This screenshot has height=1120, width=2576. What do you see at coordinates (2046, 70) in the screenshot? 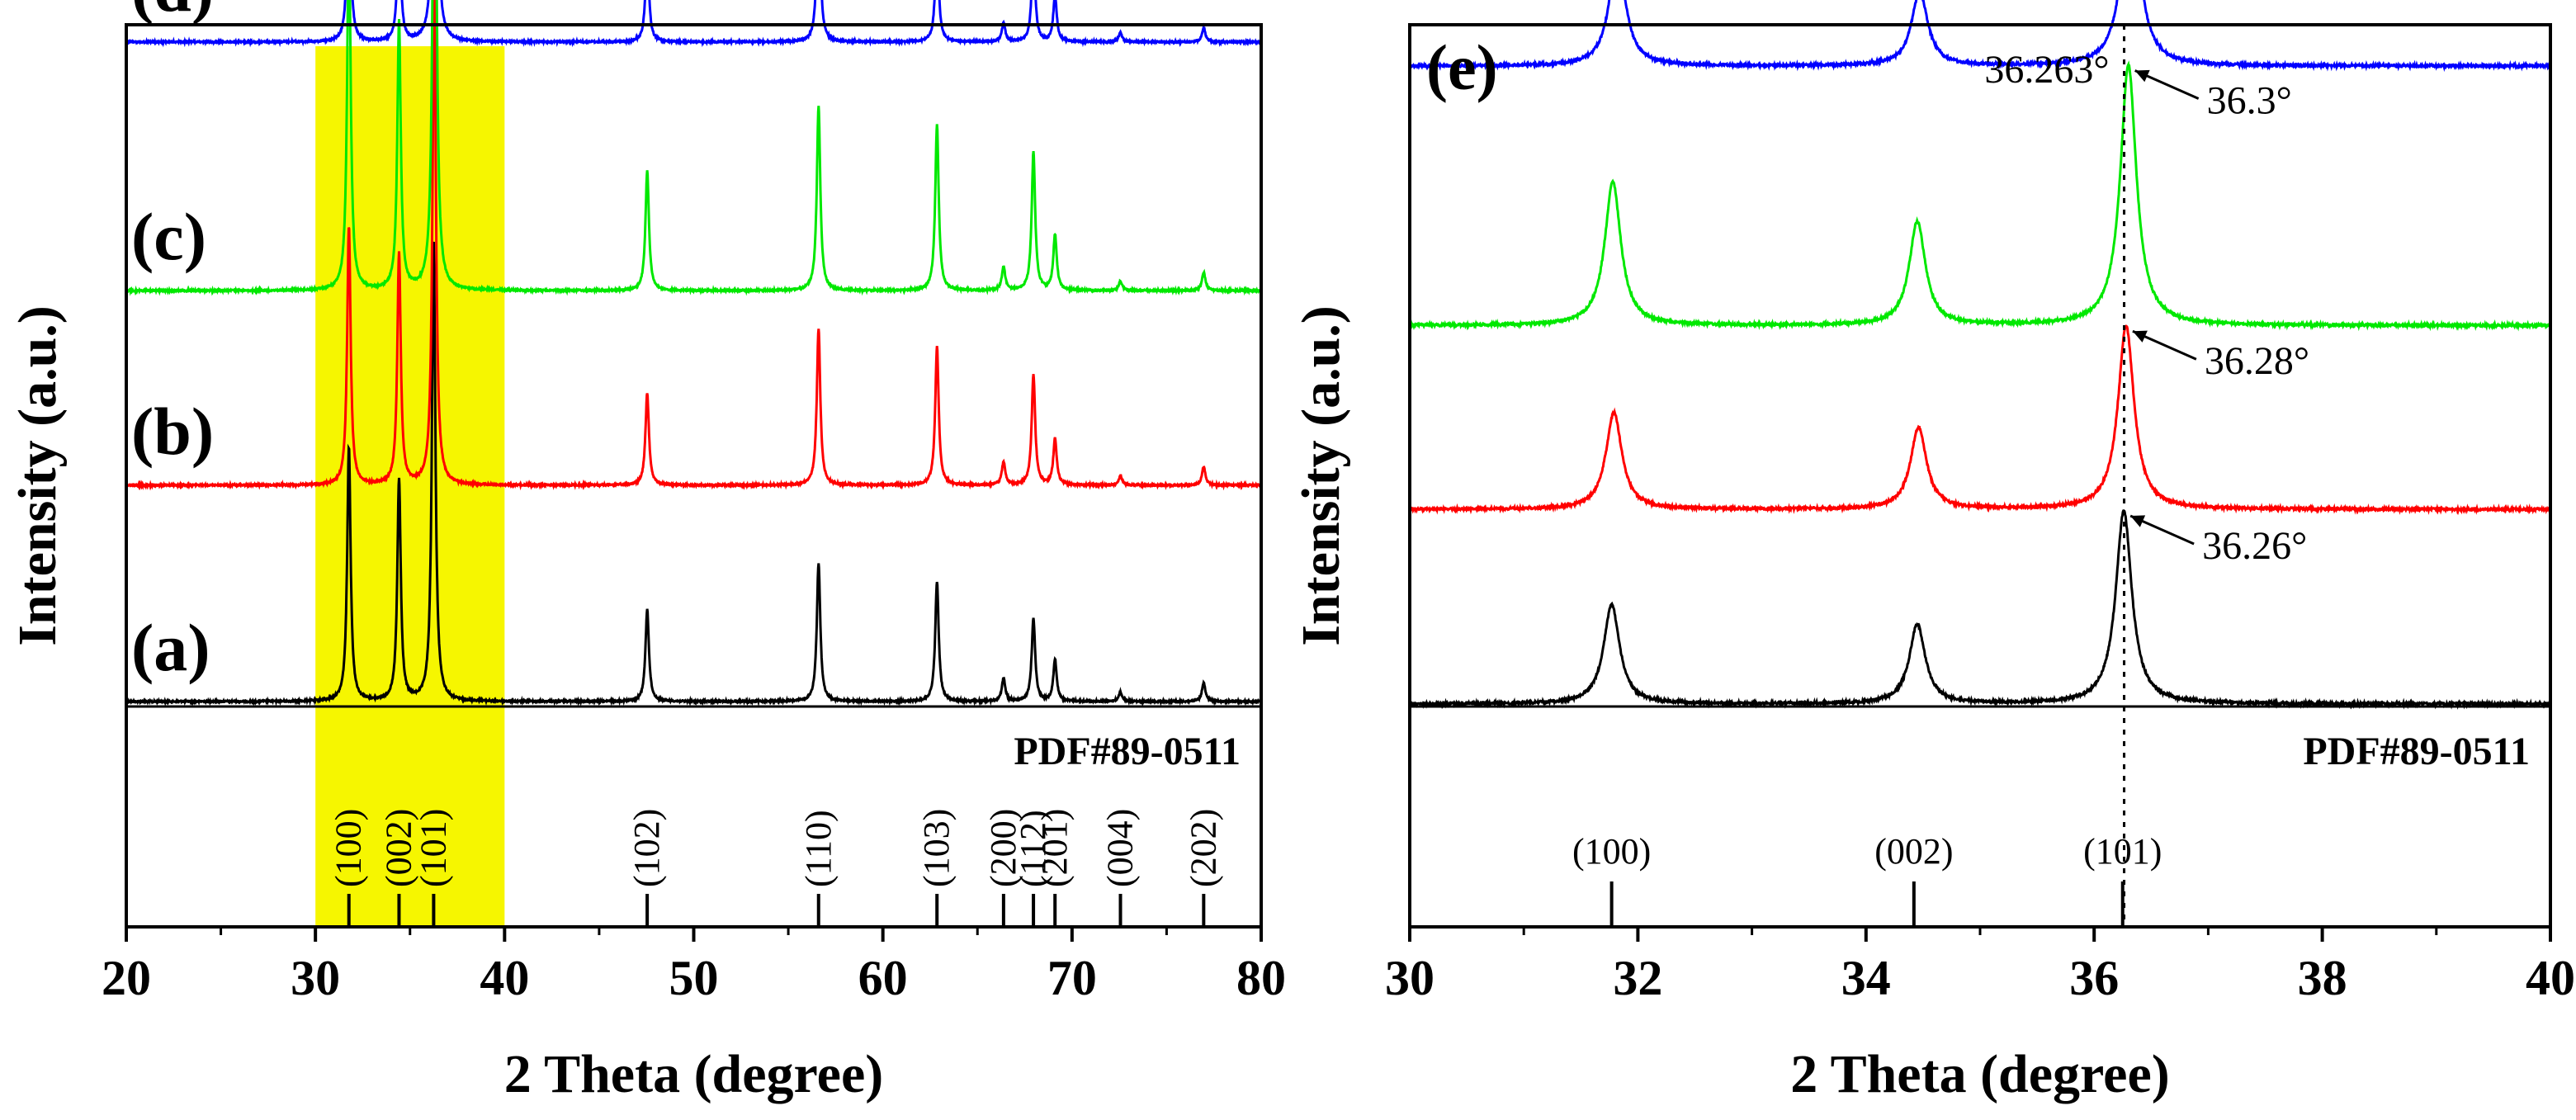
I see `dashed-line-label: 36.263°` at bounding box center [2046, 70].